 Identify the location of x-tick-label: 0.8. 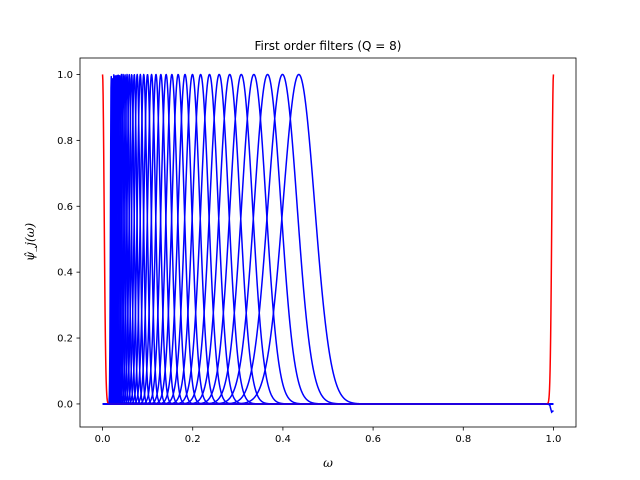
(463, 439).